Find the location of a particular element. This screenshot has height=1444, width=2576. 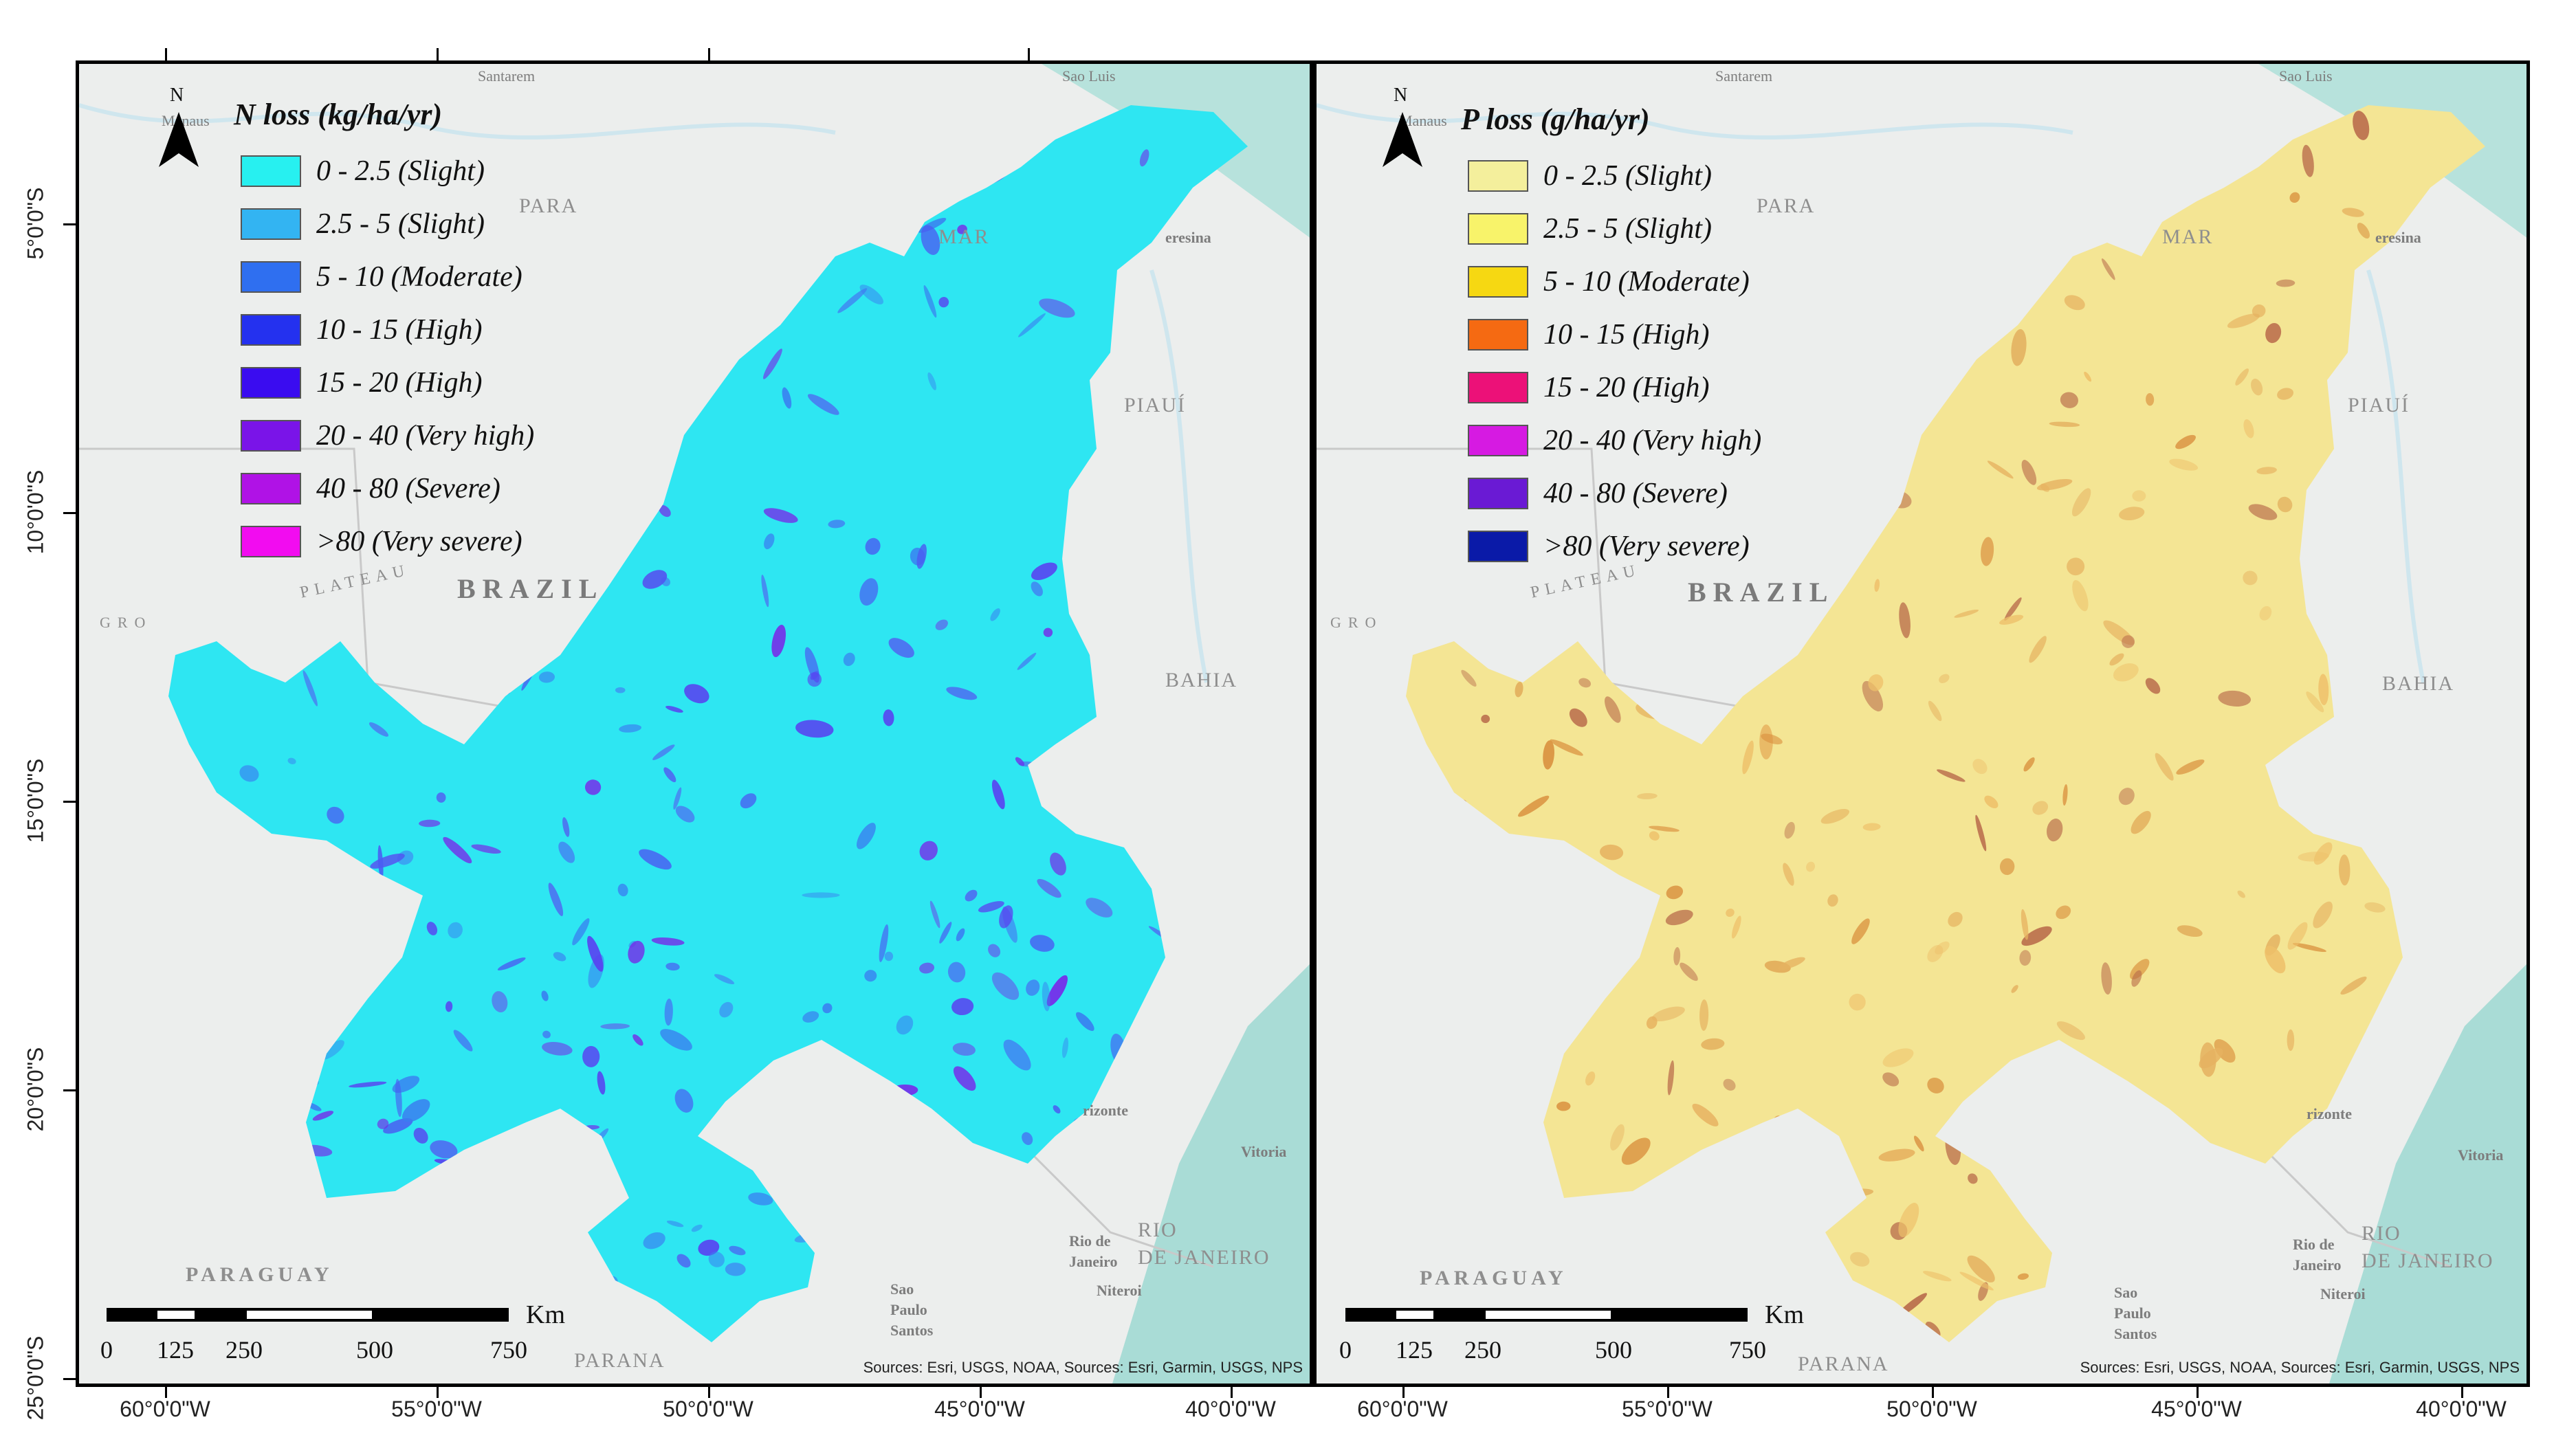

place-niteroi: Niteroi is located at coordinates (1119, 1290).